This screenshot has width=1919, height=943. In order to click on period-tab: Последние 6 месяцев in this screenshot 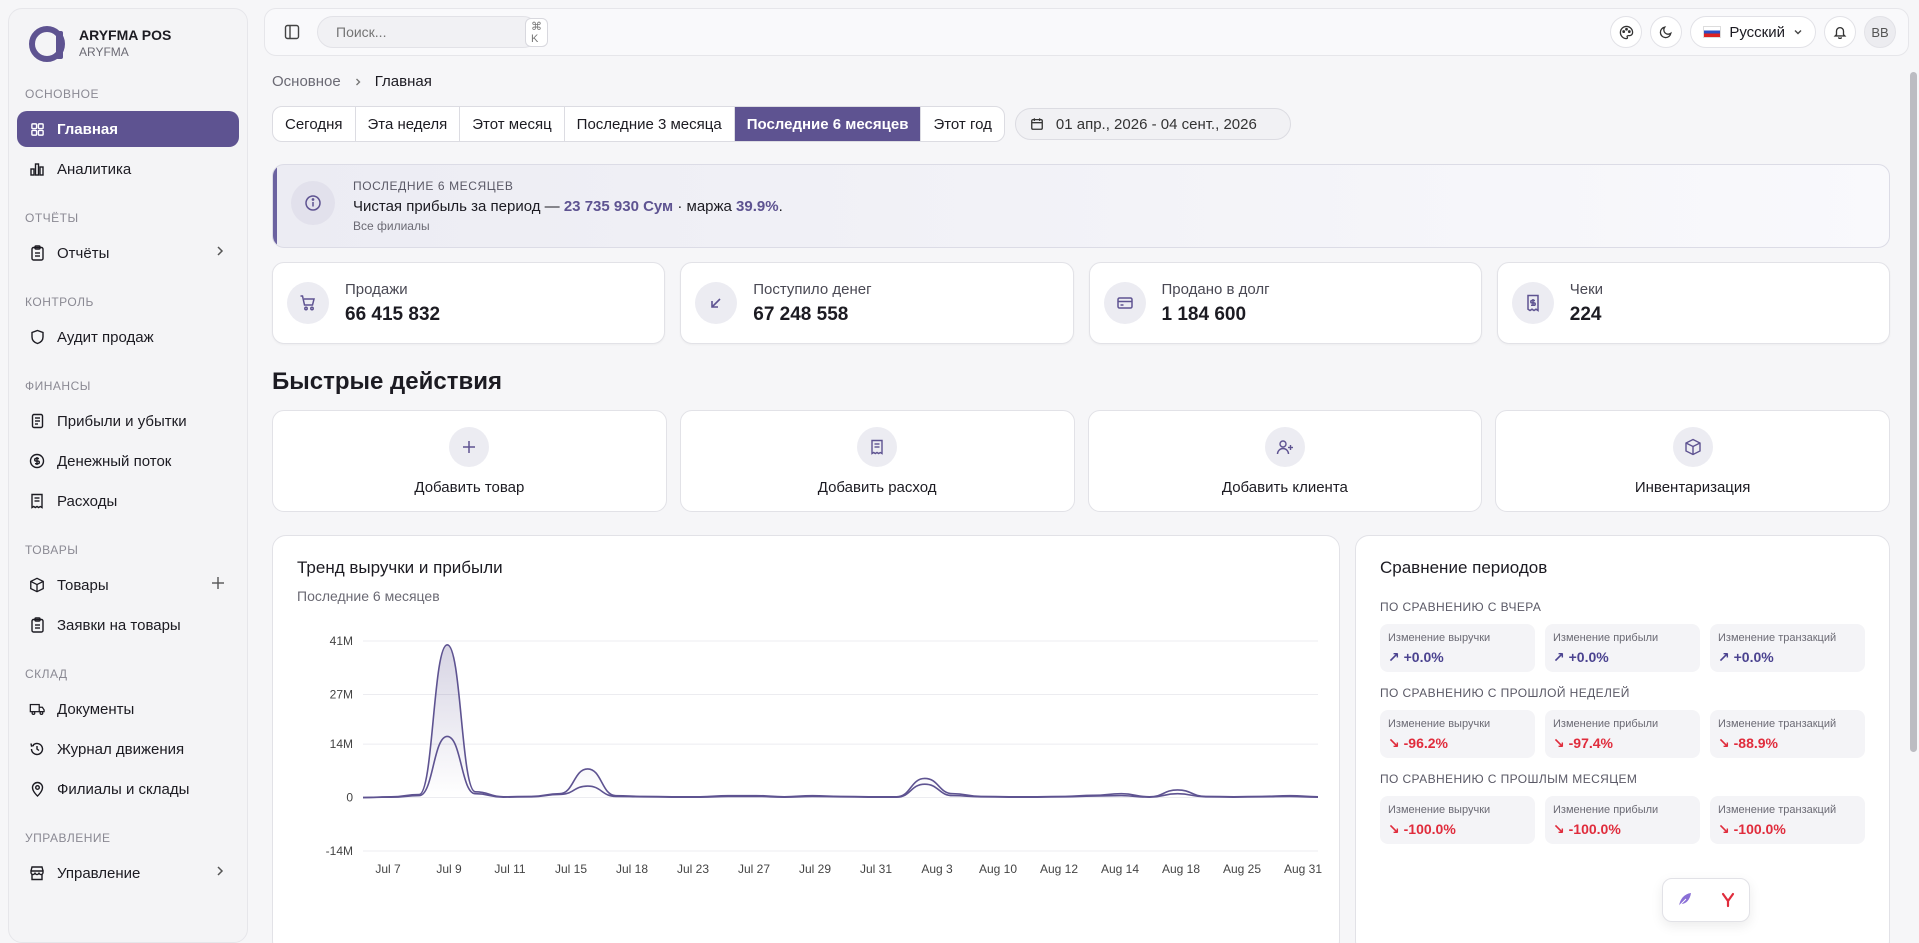, I will do `click(828, 124)`.